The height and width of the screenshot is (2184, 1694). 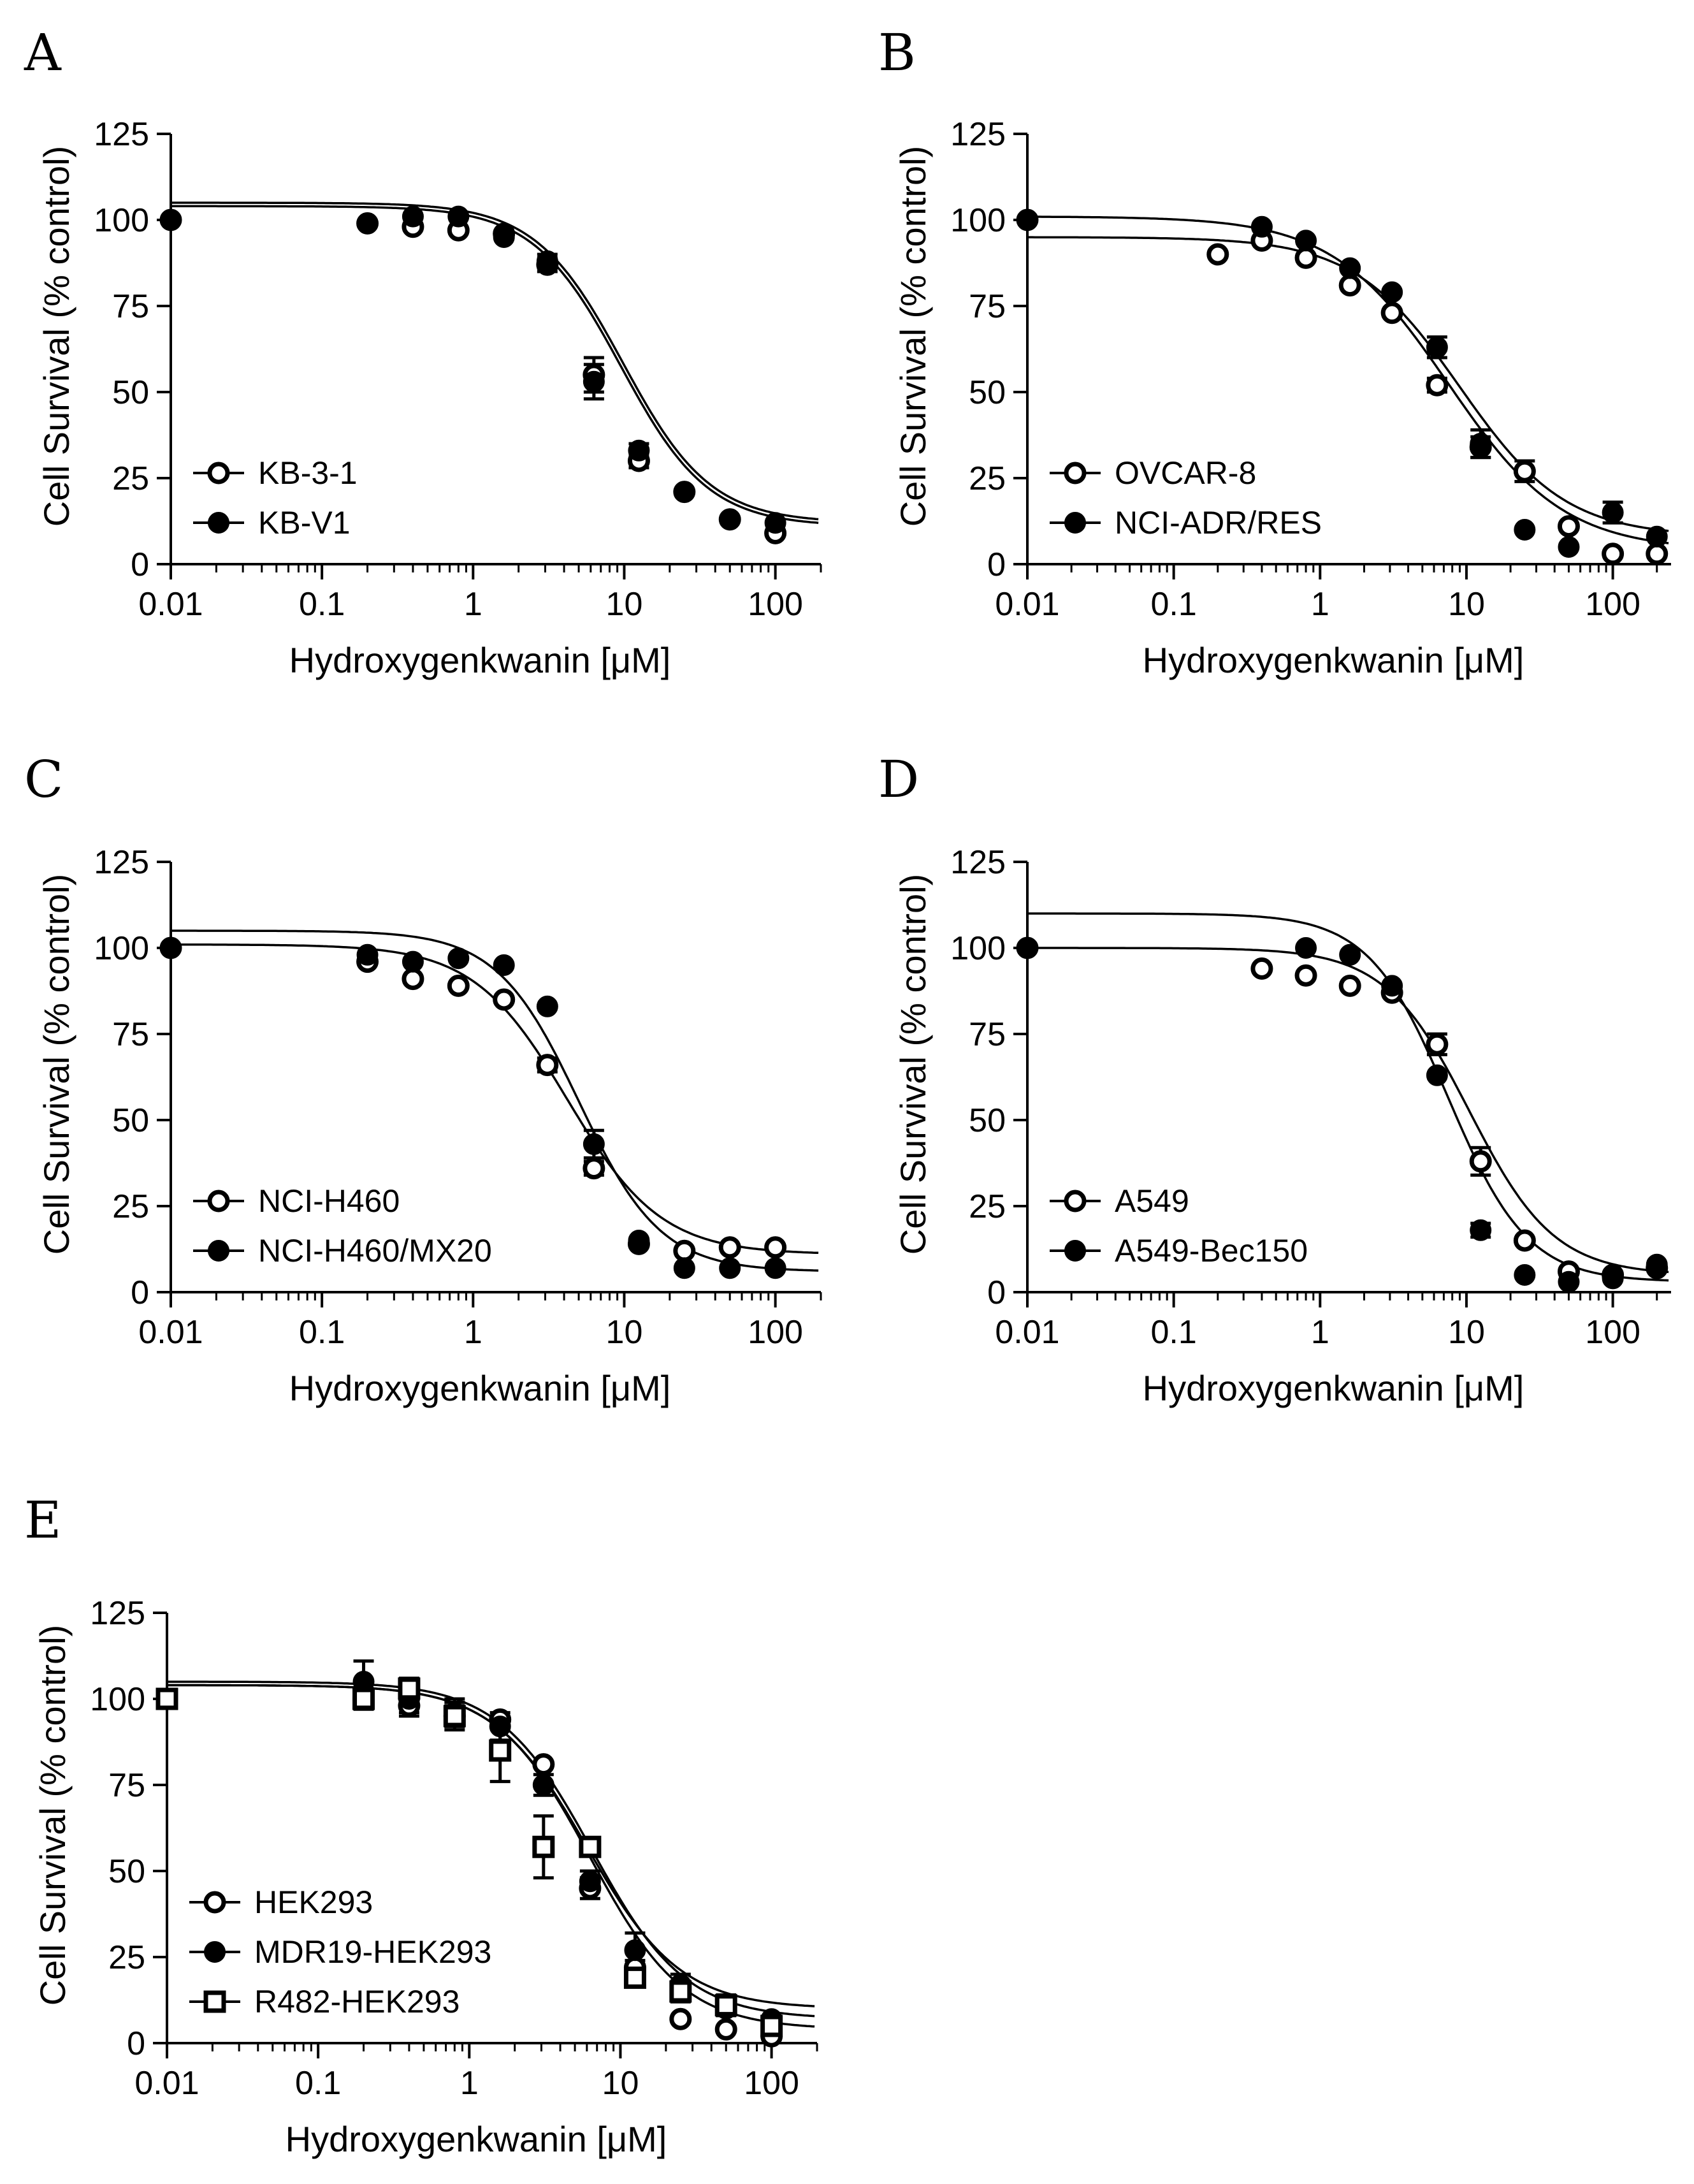 I want to click on legend-entry: KB-3-1, so click(x=308, y=473).